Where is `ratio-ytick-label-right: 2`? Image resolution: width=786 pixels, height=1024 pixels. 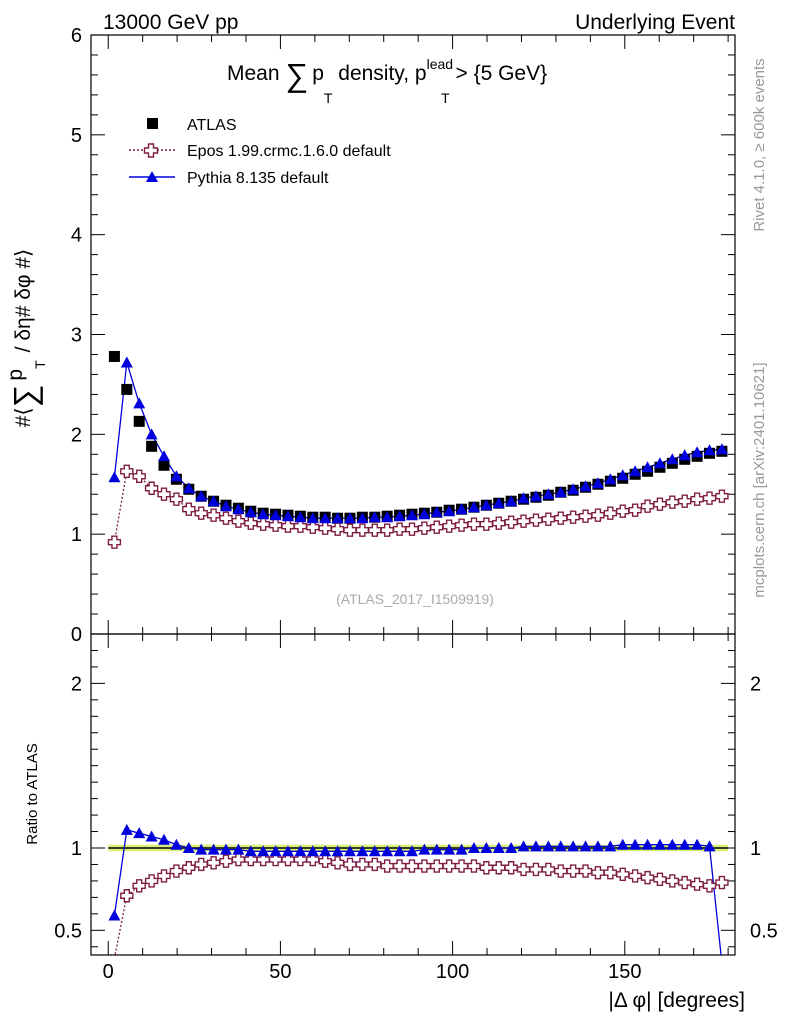 ratio-ytick-label-right: 2 is located at coordinates (755, 684).